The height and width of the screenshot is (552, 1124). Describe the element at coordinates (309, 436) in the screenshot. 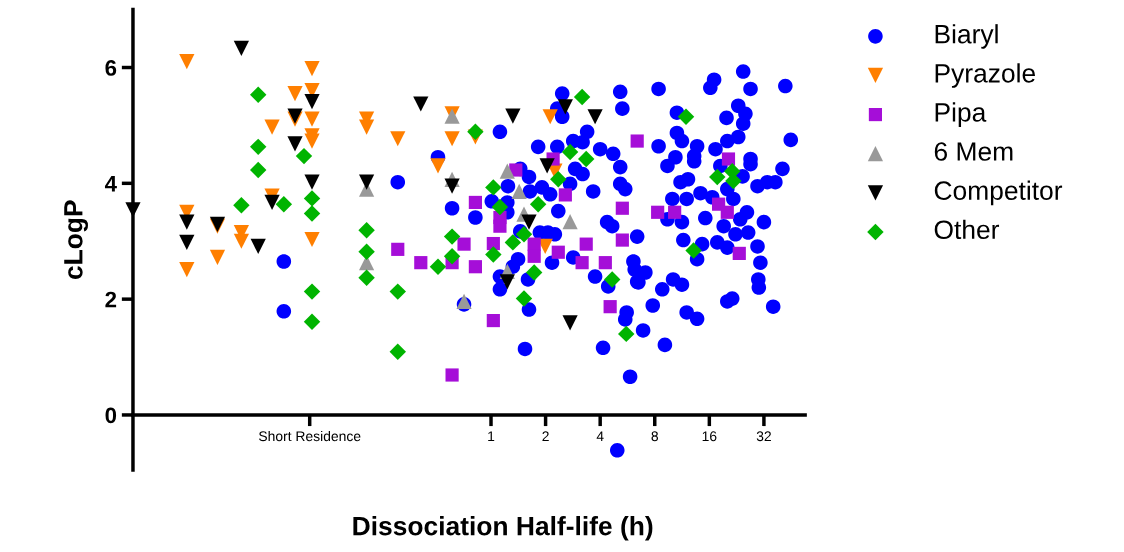

I see `x-tick-label: Short Residence` at that location.